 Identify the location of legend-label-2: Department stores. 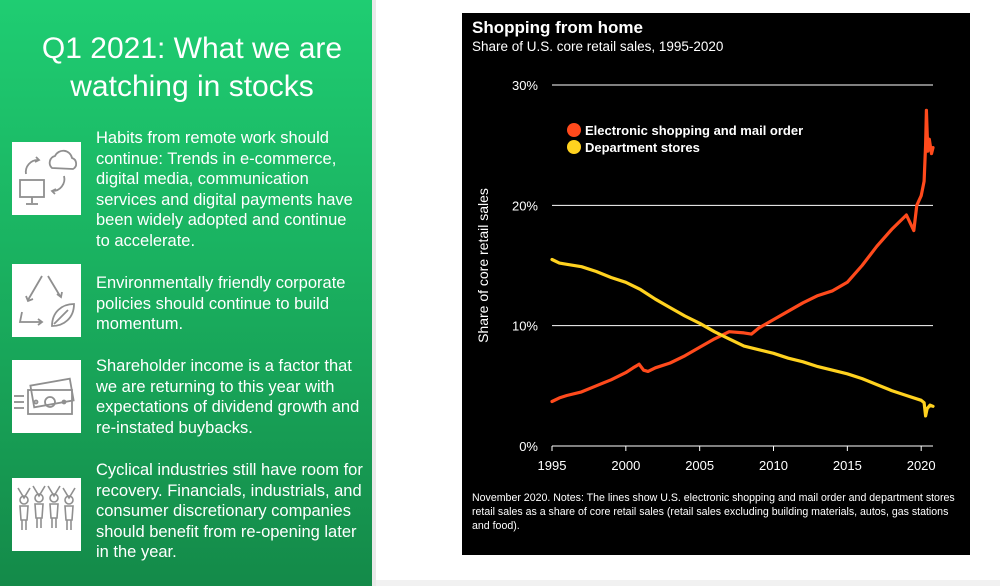
(642, 147).